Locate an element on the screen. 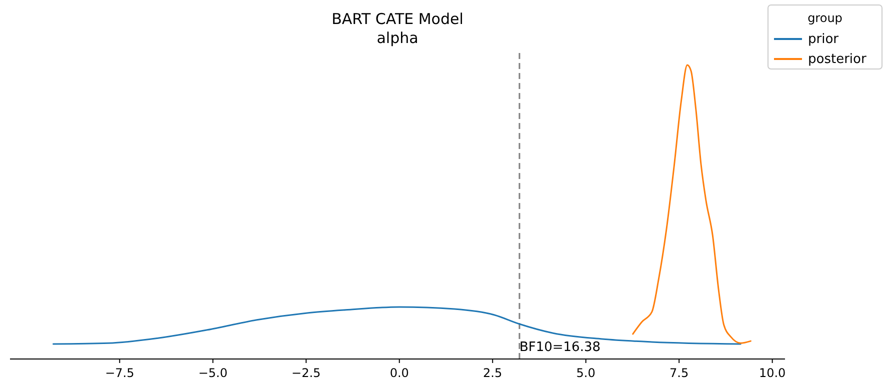  legend-title: group is located at coordinates (825, 18).